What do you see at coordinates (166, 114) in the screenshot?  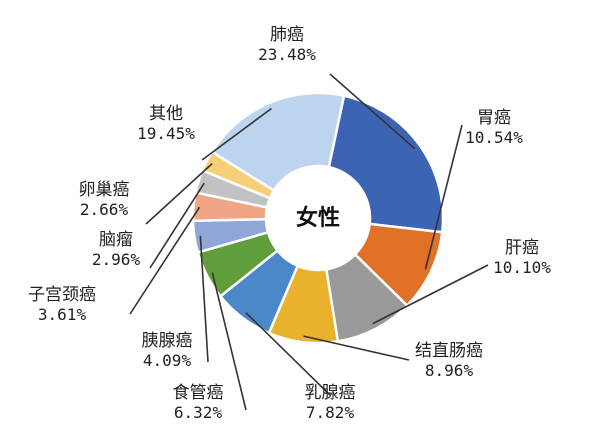 I see `slice-category-label: 其他` at bounding box center [166, 114].